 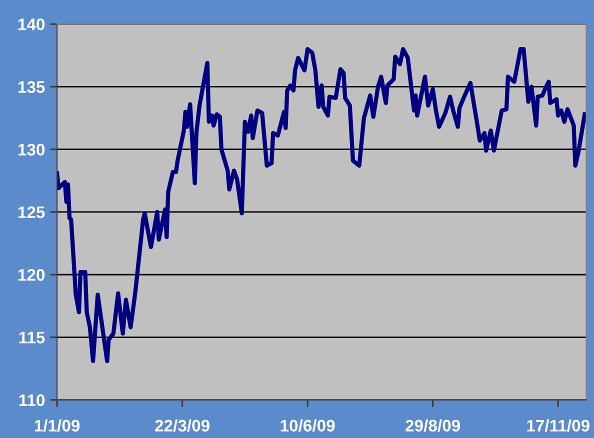 What do you see at coordinates (558, 425) in the screenshot?
I see `x-tick-label: 17/11/09` at bounding box center [558, 425].